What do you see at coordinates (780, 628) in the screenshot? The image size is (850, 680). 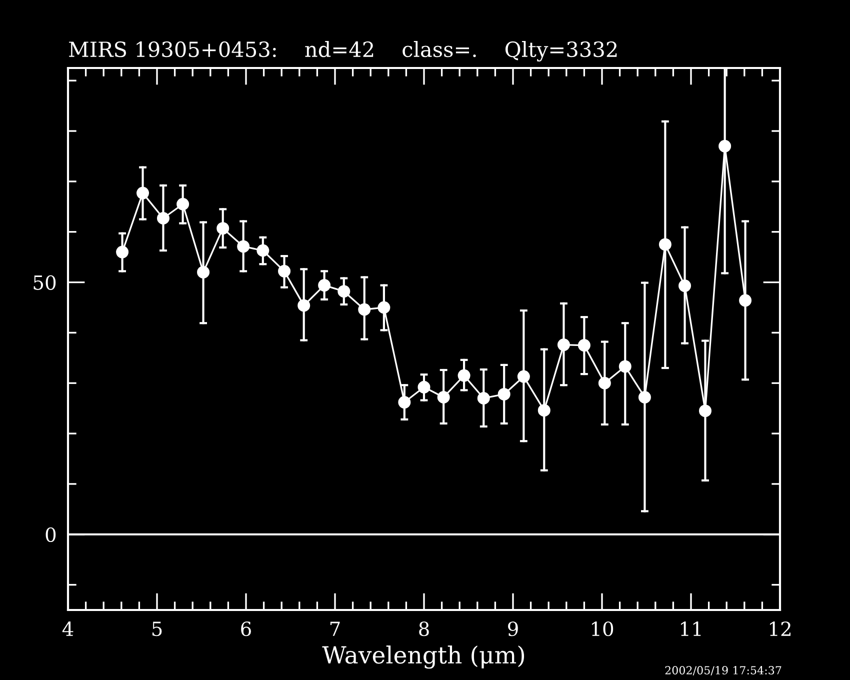 I see `x-tick-label: 12` at bounding box center [780, 628].